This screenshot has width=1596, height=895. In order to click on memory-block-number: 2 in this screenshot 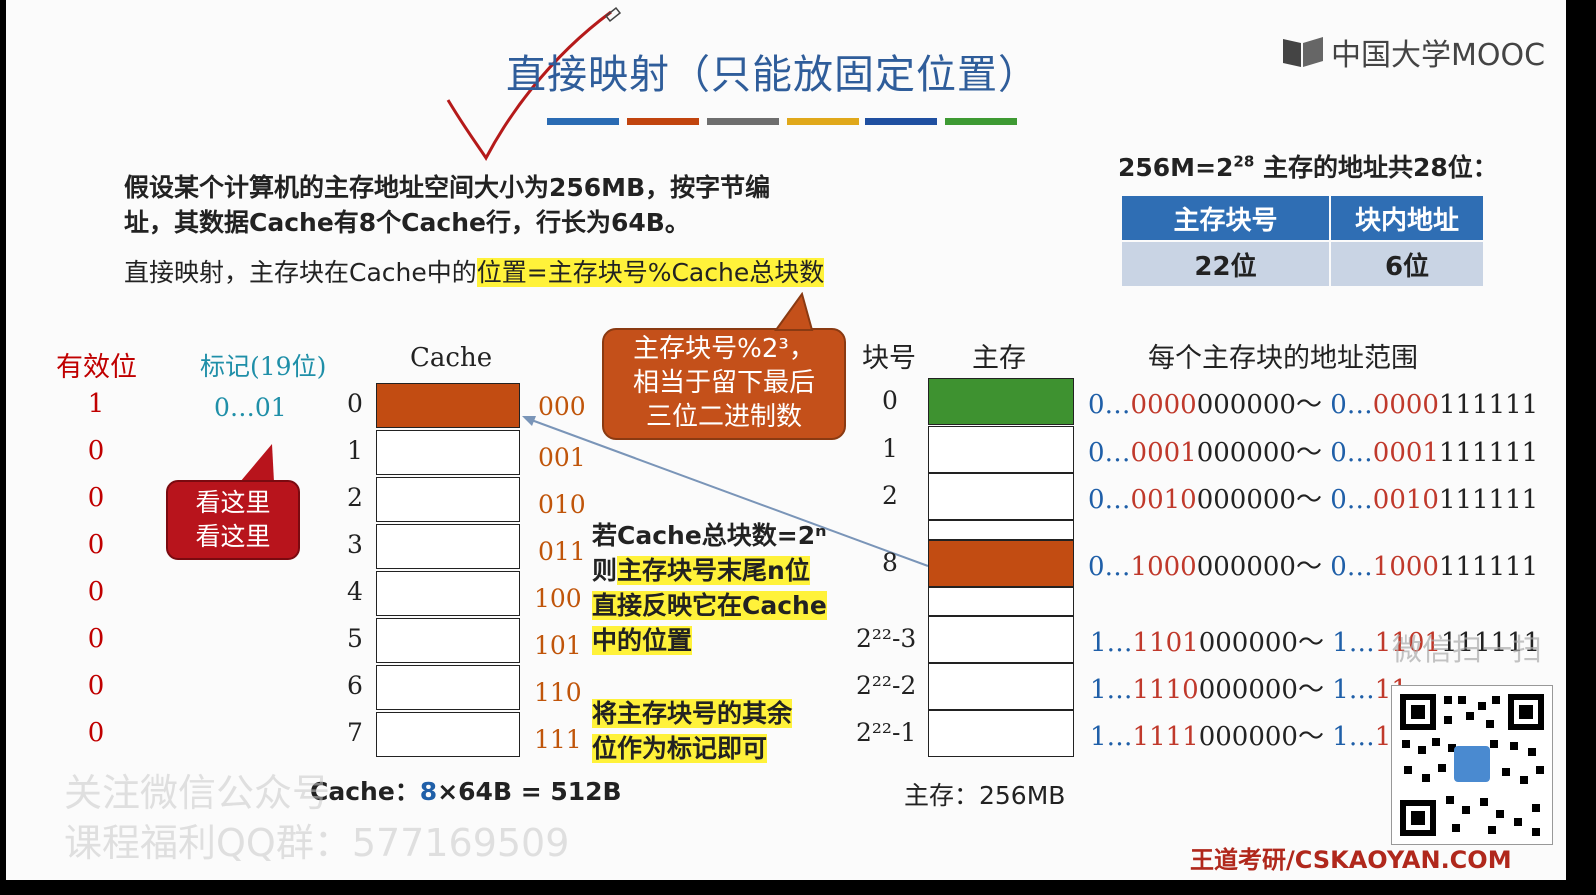, I will do `click(890, 495)`.